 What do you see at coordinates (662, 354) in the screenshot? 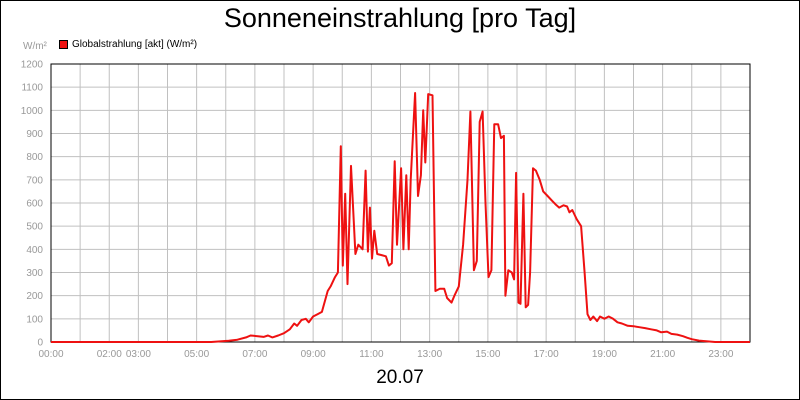
I see `x-tick-label: 21:00` at bounding box center [662, 354].